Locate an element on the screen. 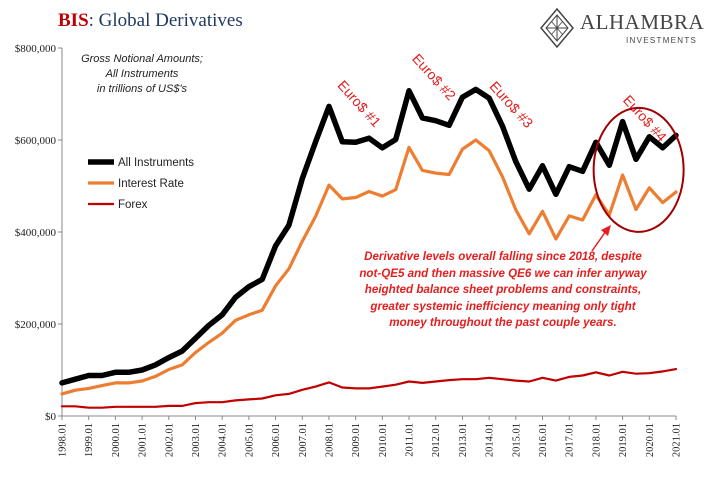 The height and width of the screenshot is (481, 705). x-tick-label: 1998.01 is located at coordinates (63, 440).